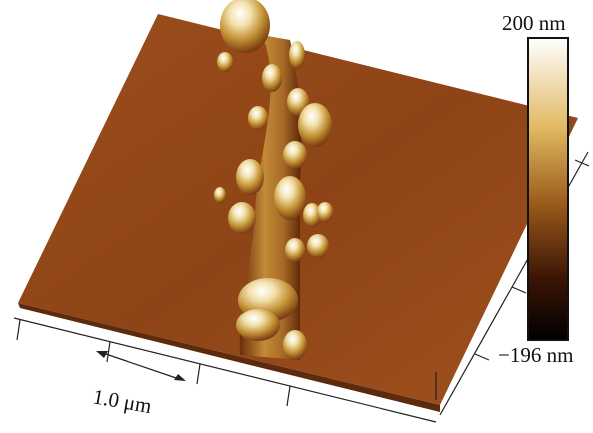 The width and height of the screenshot is (593, 433). I want to click on scale-bar: 1.0 μm, so click(138, 384).